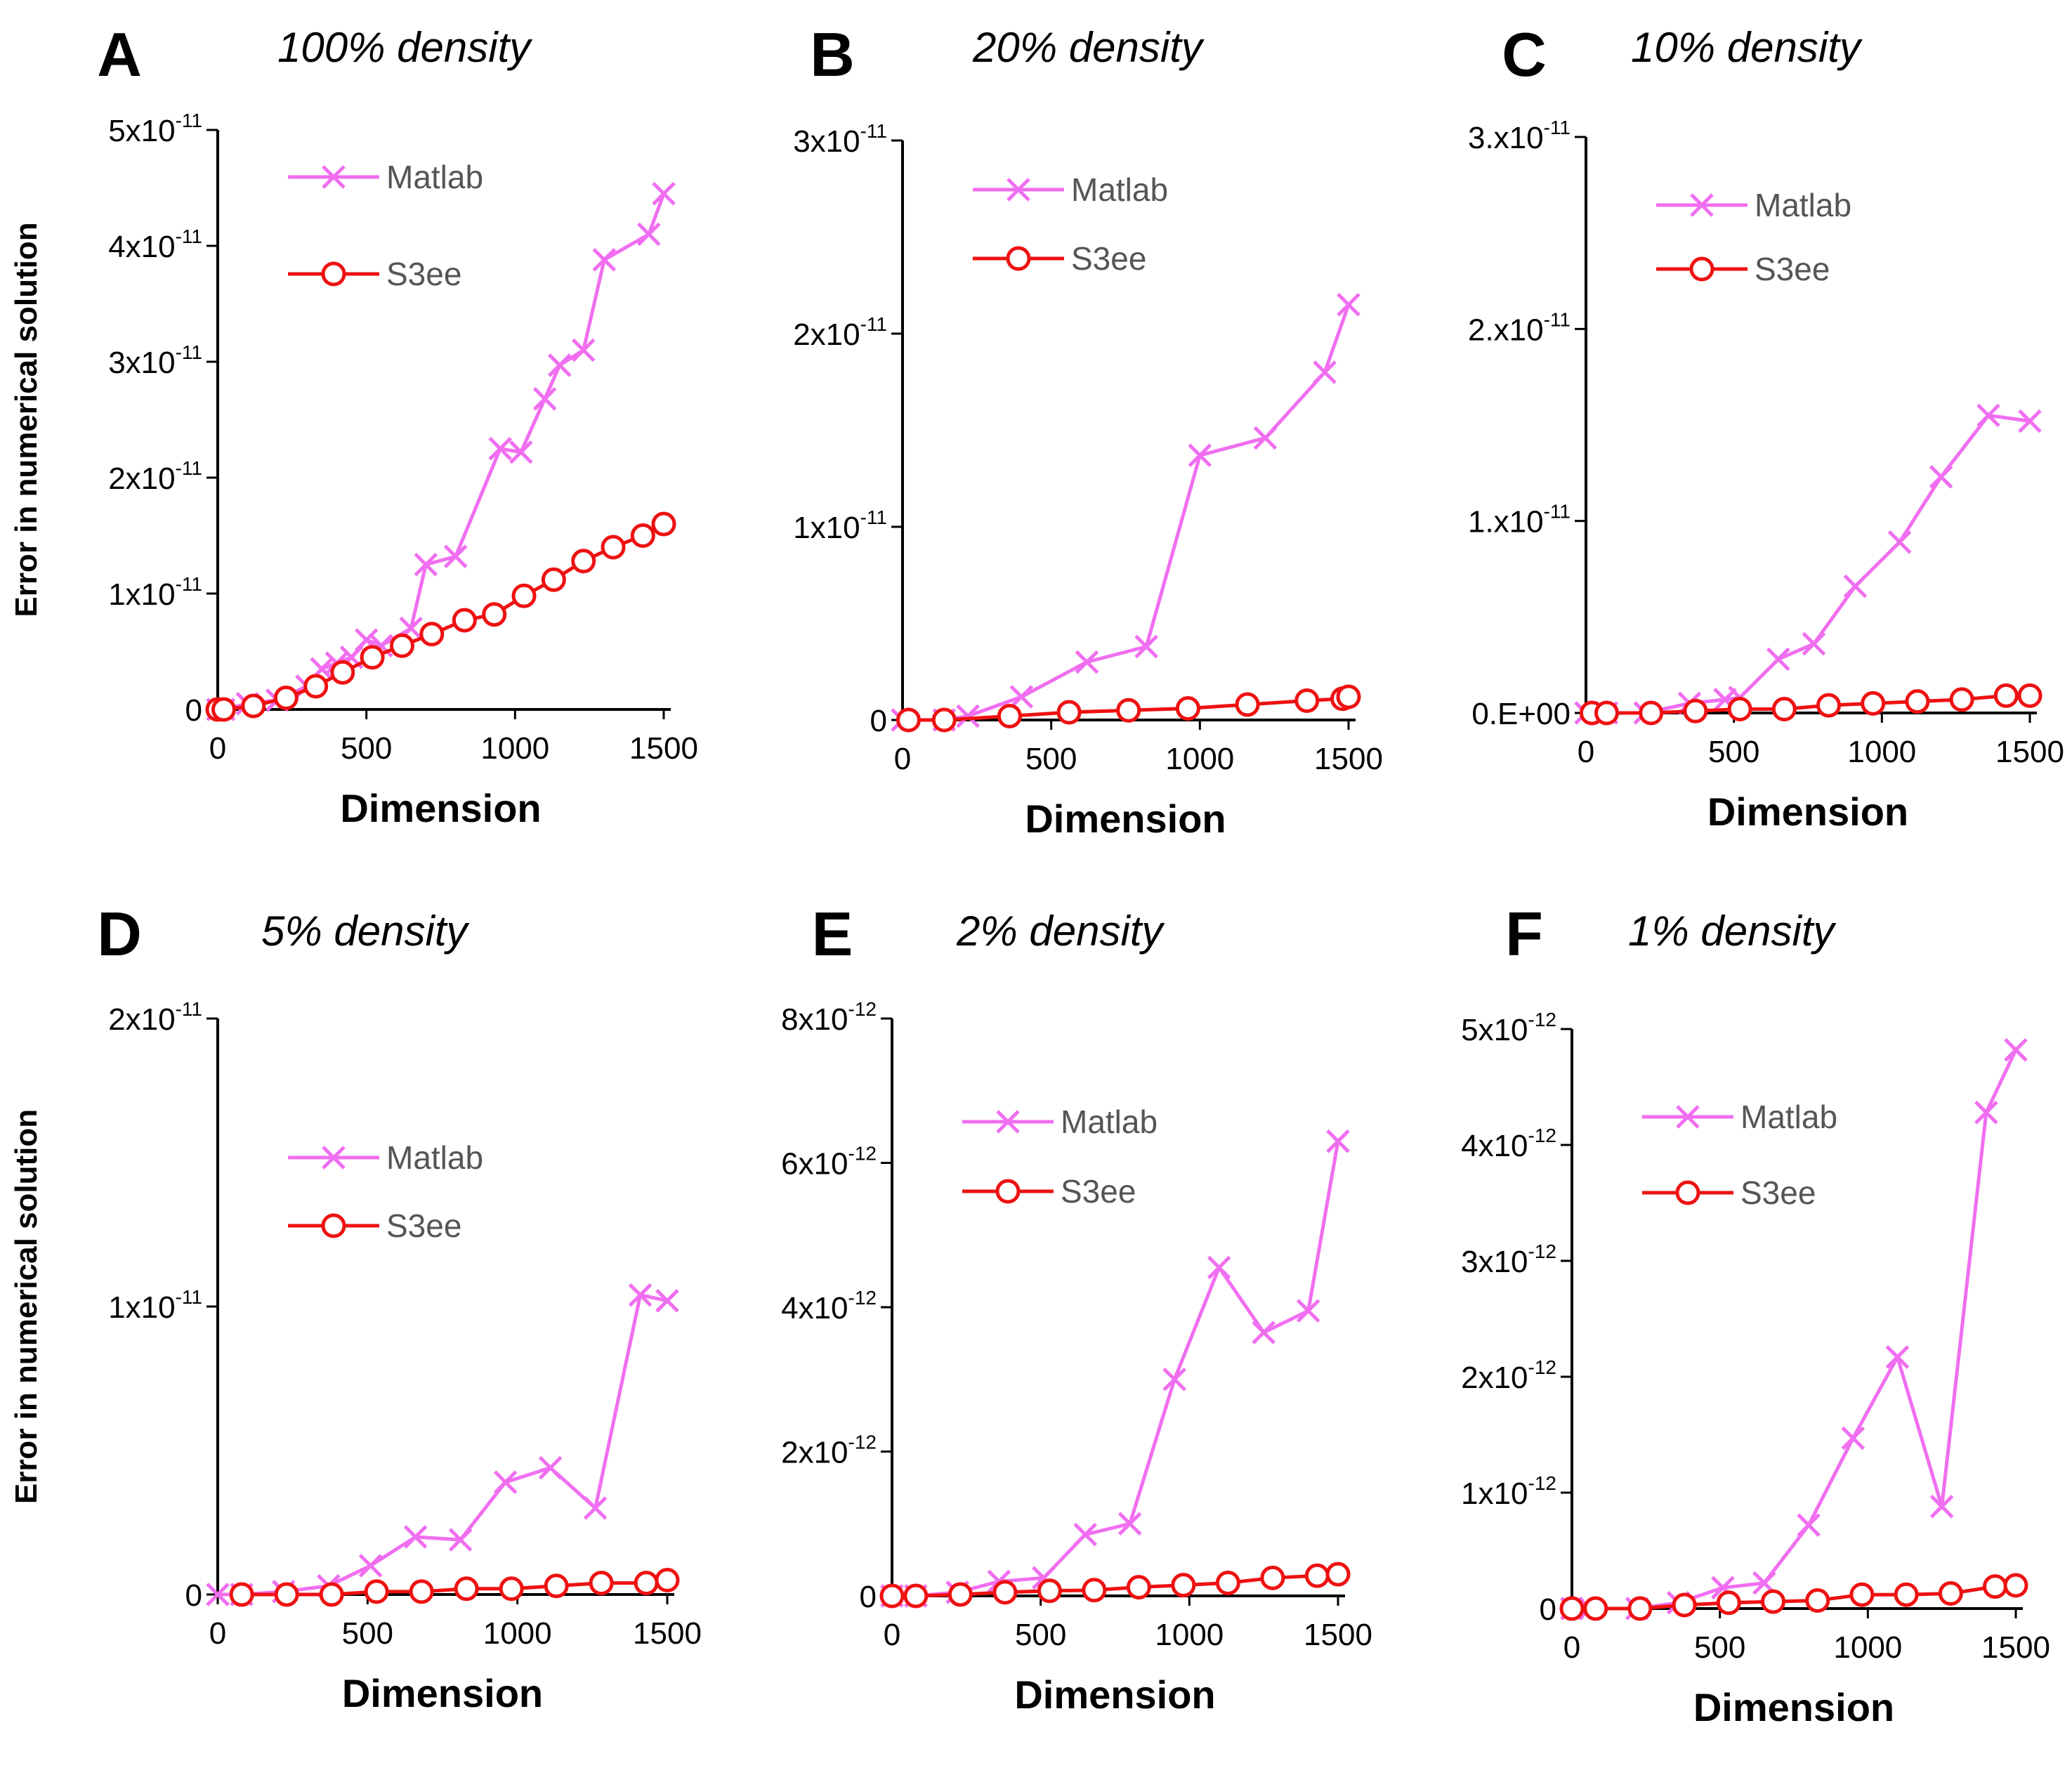 The image size is (2072, 1768). What do you see at coordinates (1115, 1585) in the screenshot?
I see `series-s3ee` at bounding box center [1115, 1585].